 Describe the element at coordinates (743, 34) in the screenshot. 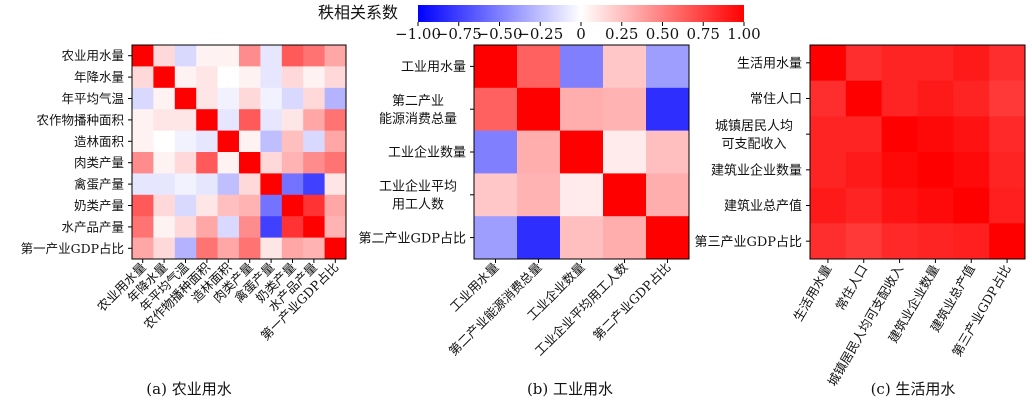

I see `colorbar-tick-label: 1.00` at that location.